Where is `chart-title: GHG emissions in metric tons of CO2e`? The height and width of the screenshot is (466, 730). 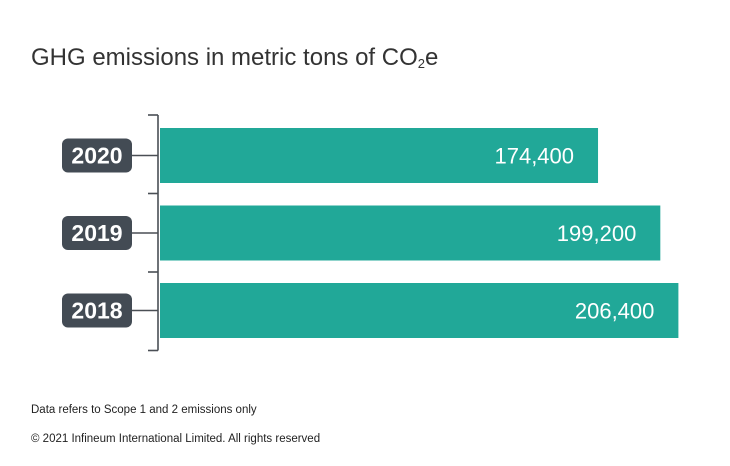 chart-title: GHG emissions in metric tons of CO2e is located at coordinates (234, 58).